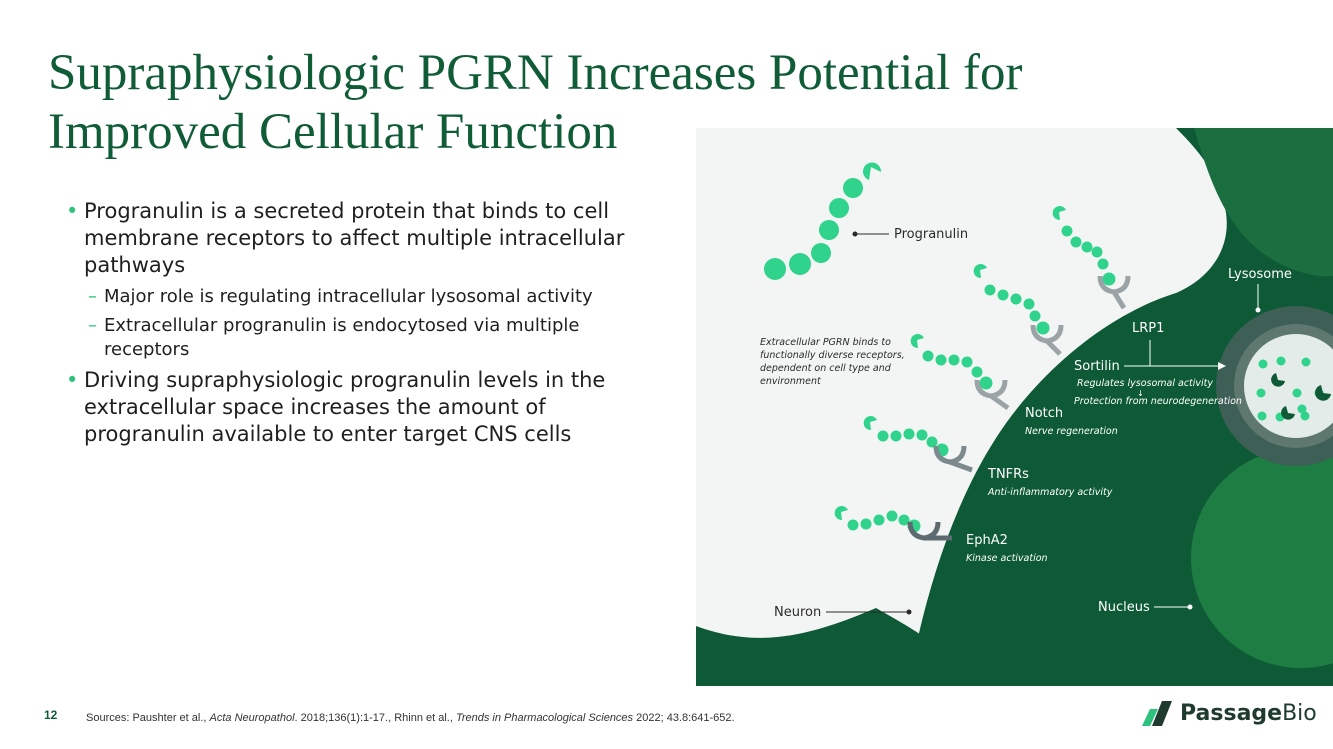 Image resolution: width=1333 pixels, height=749 pixels. I want to click on sortilin-description-1: Regulates lysosomal activity, so click(1145, 383).